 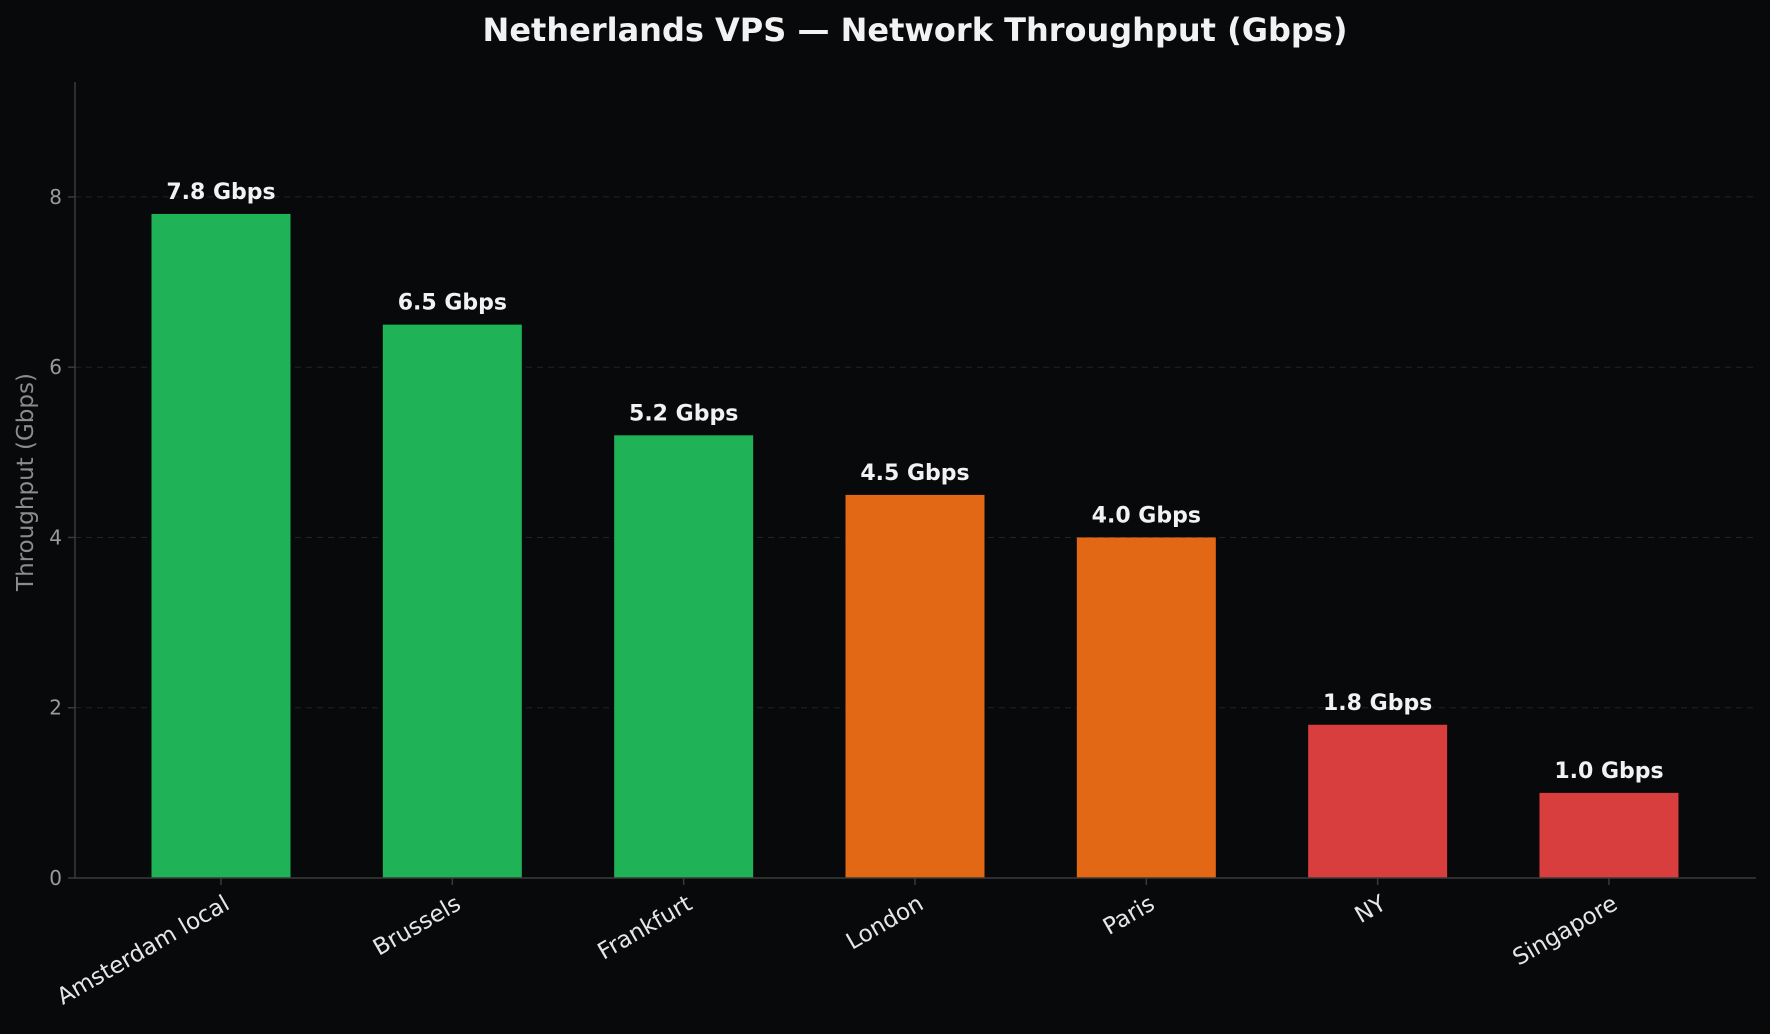 I want to click on y-tick-label: 2, so click(x=55, y=708).